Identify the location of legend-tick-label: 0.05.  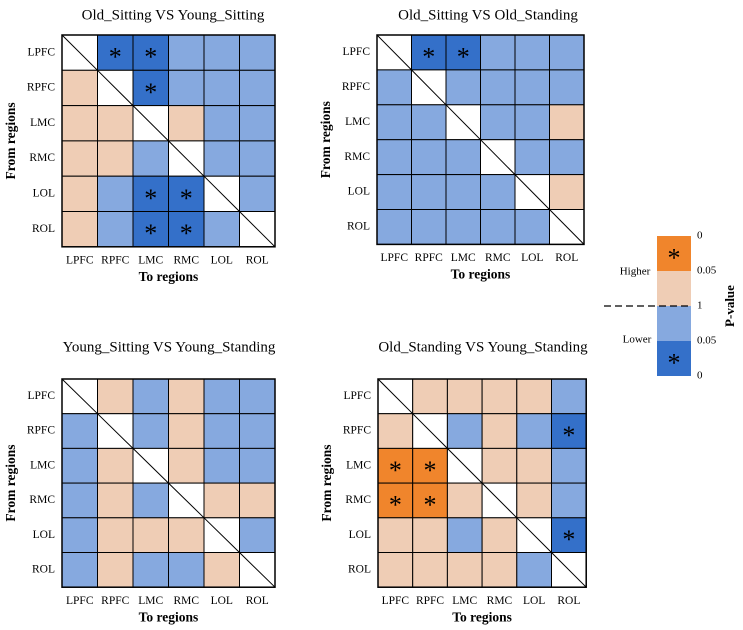
(707, 341).